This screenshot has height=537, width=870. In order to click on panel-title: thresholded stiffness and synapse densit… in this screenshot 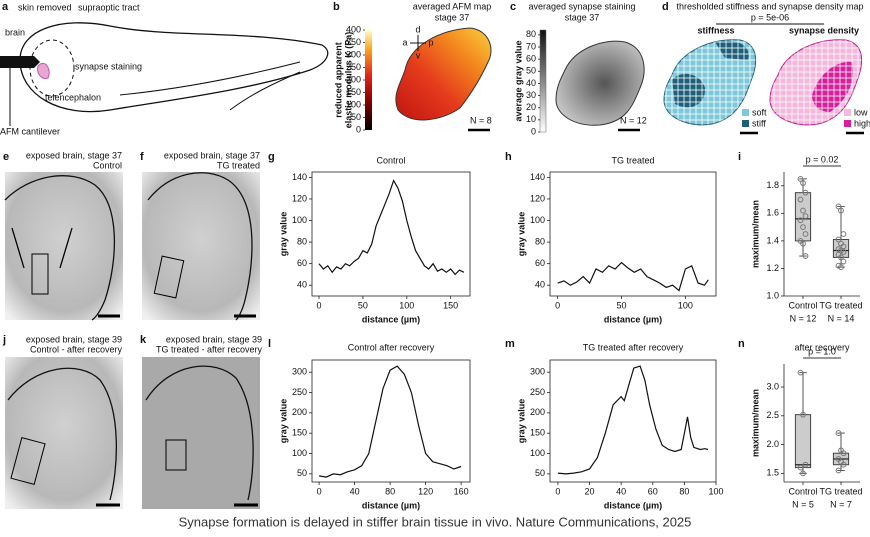, I will do `click(770, 6)`.